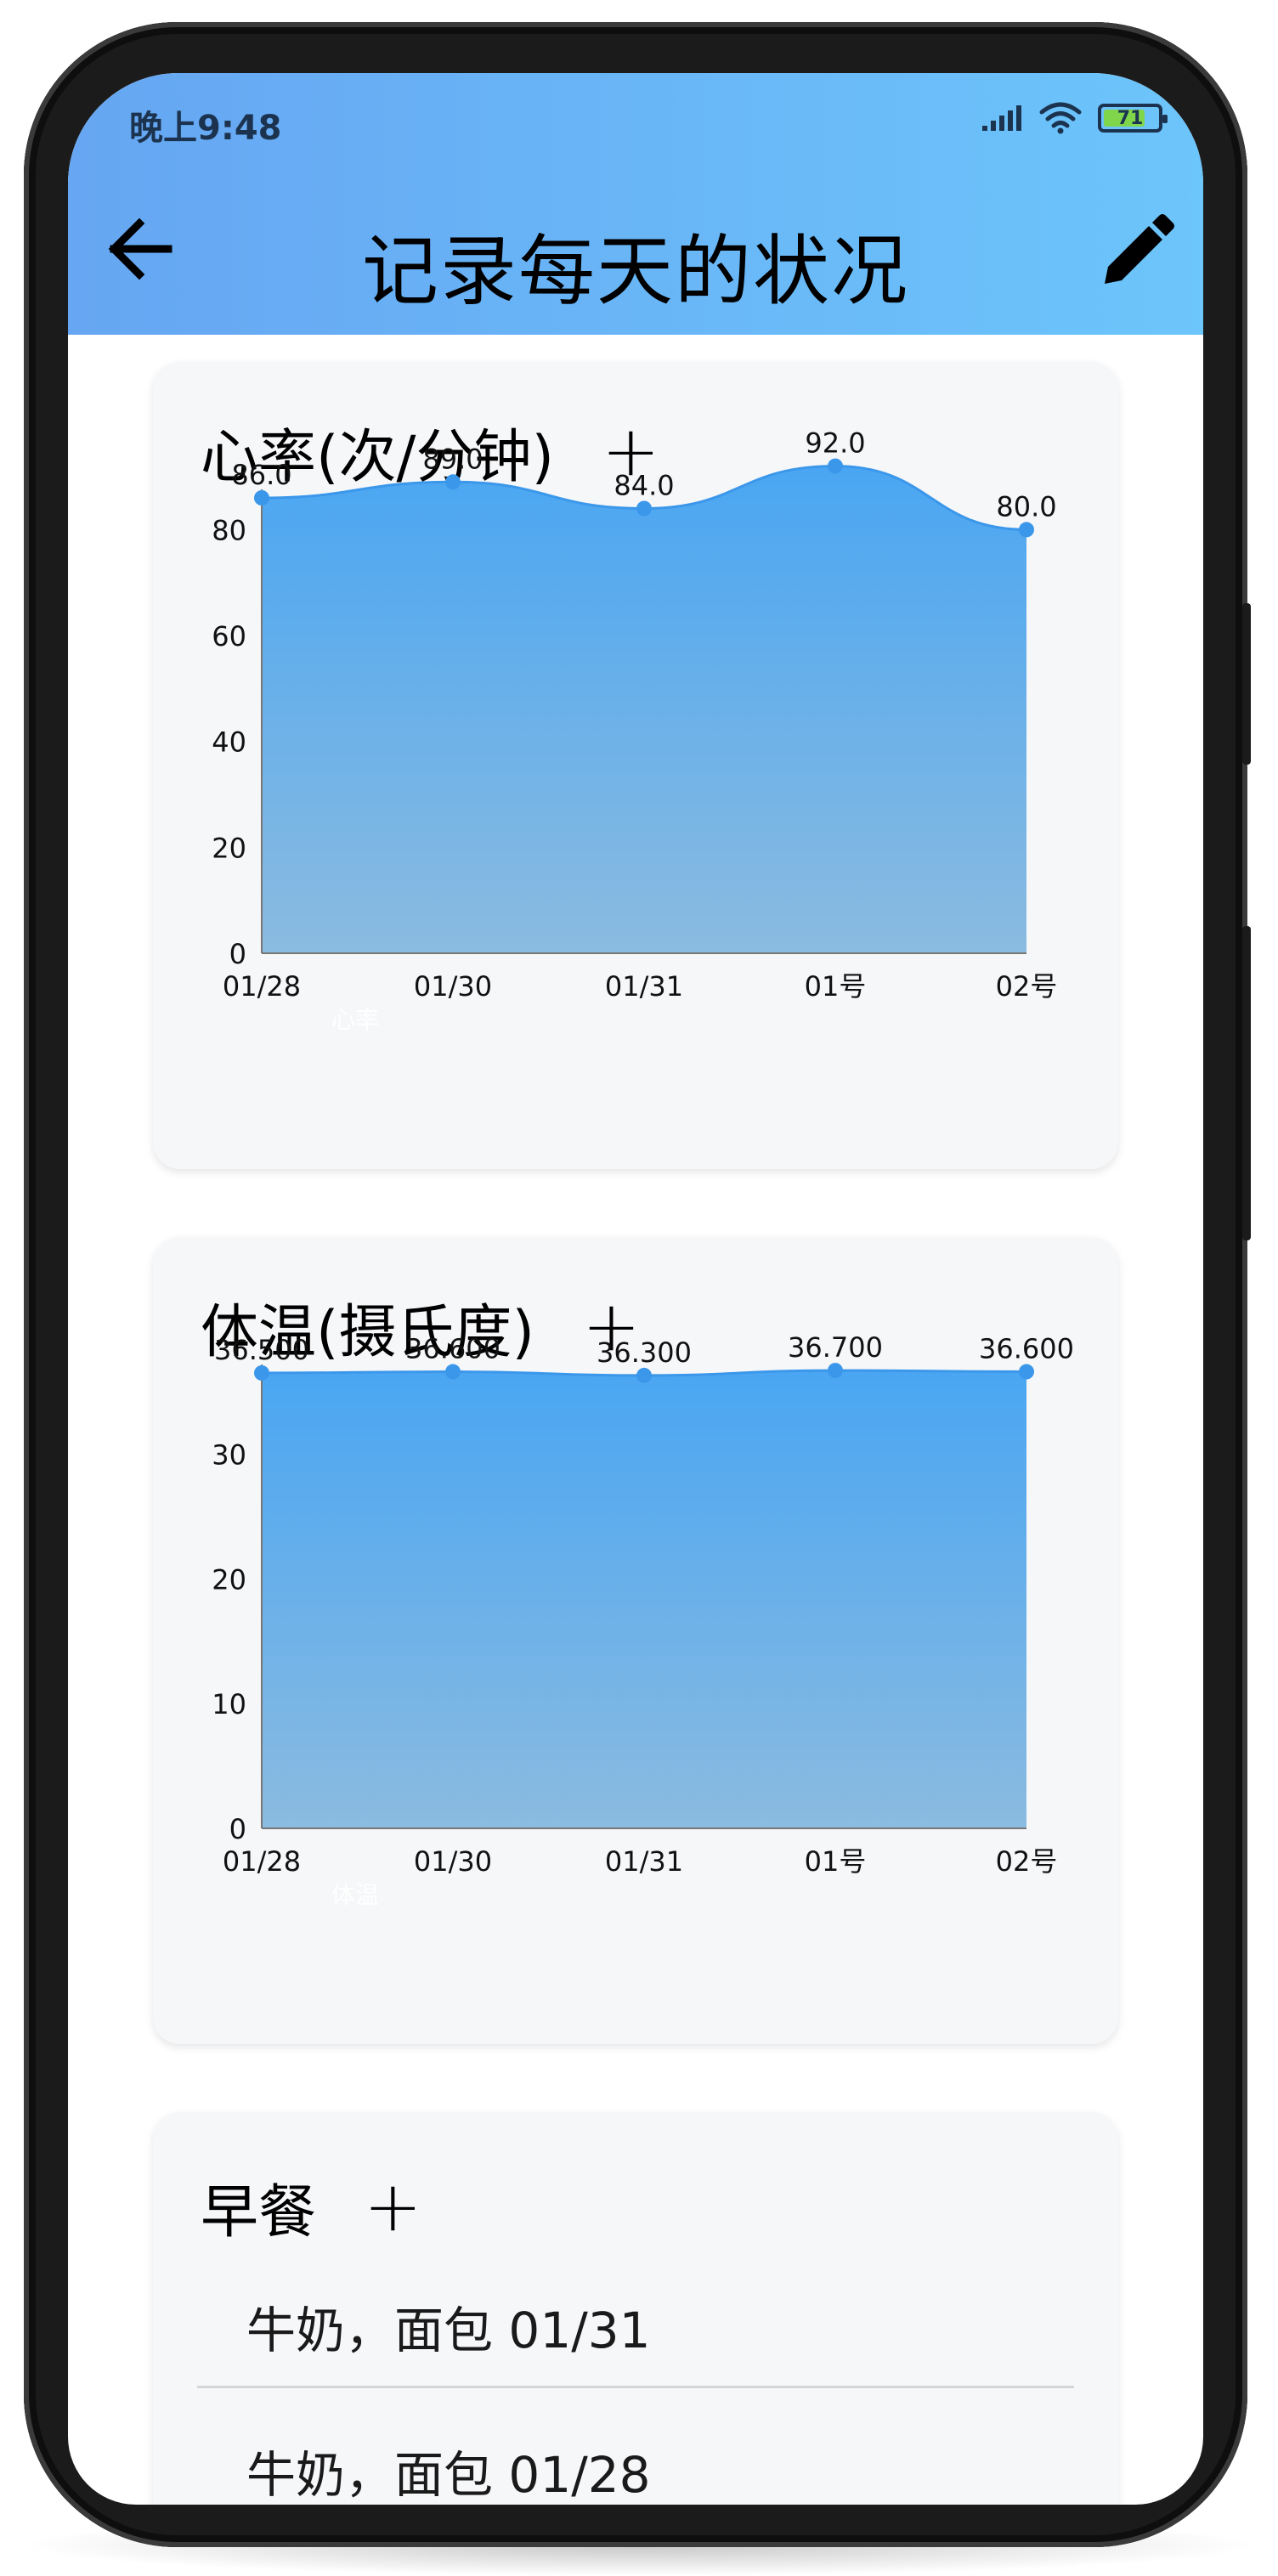  Describe the element at coordinates (206, 129) in the screenshot. I see `status-time: 晚上9:48` at that location.